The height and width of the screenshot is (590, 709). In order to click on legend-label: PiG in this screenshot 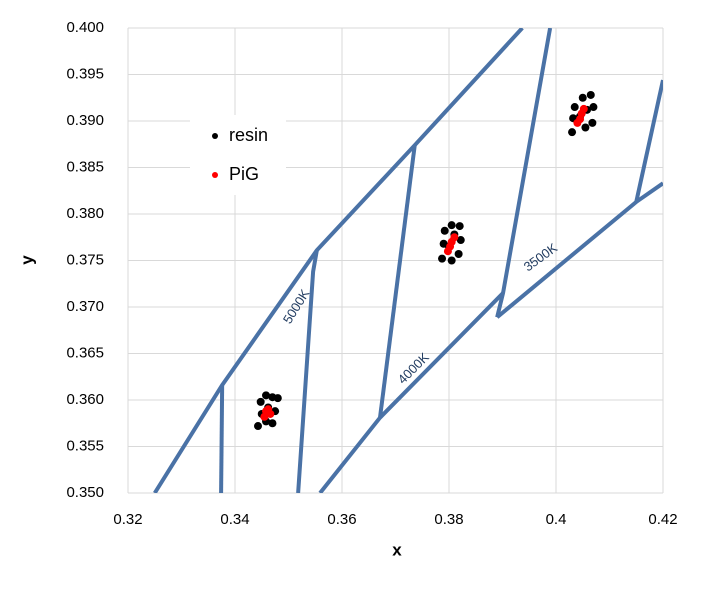, I will do `click(244, 174)`.